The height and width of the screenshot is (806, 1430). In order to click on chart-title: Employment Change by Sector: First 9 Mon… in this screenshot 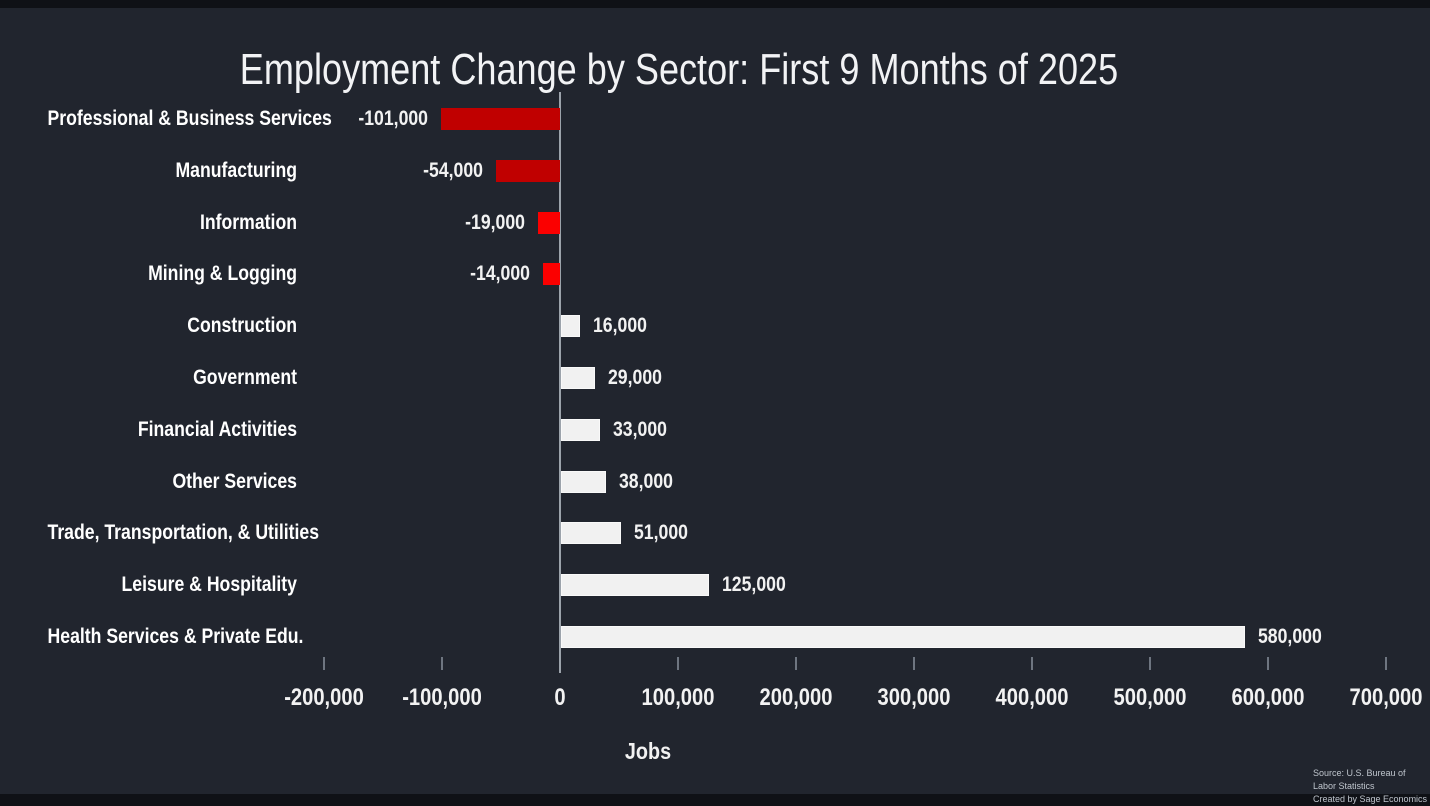, I will do `click(679, 70)`.